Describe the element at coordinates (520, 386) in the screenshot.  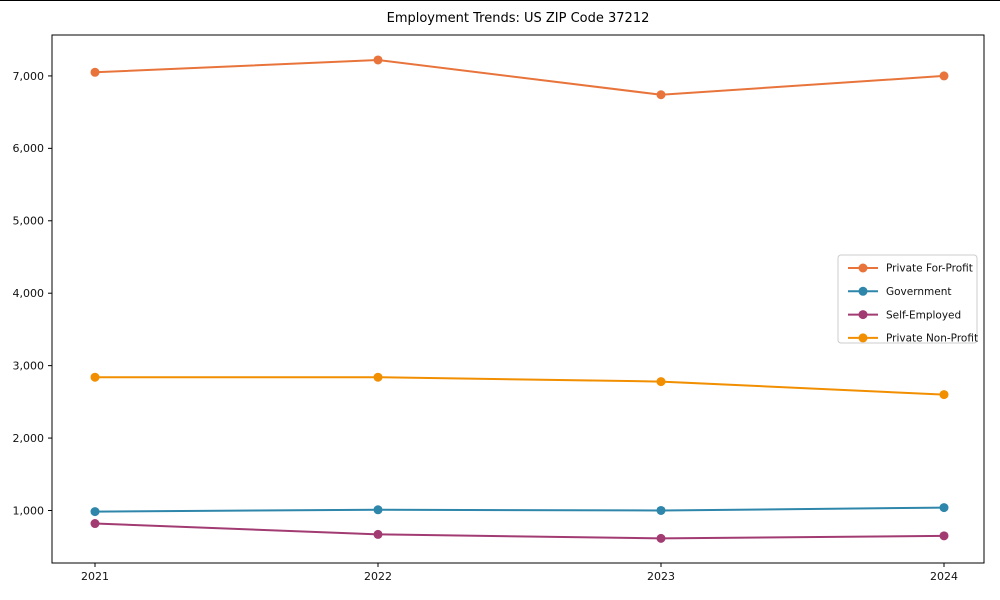
I see `series-line-private-non-profit` at that location.